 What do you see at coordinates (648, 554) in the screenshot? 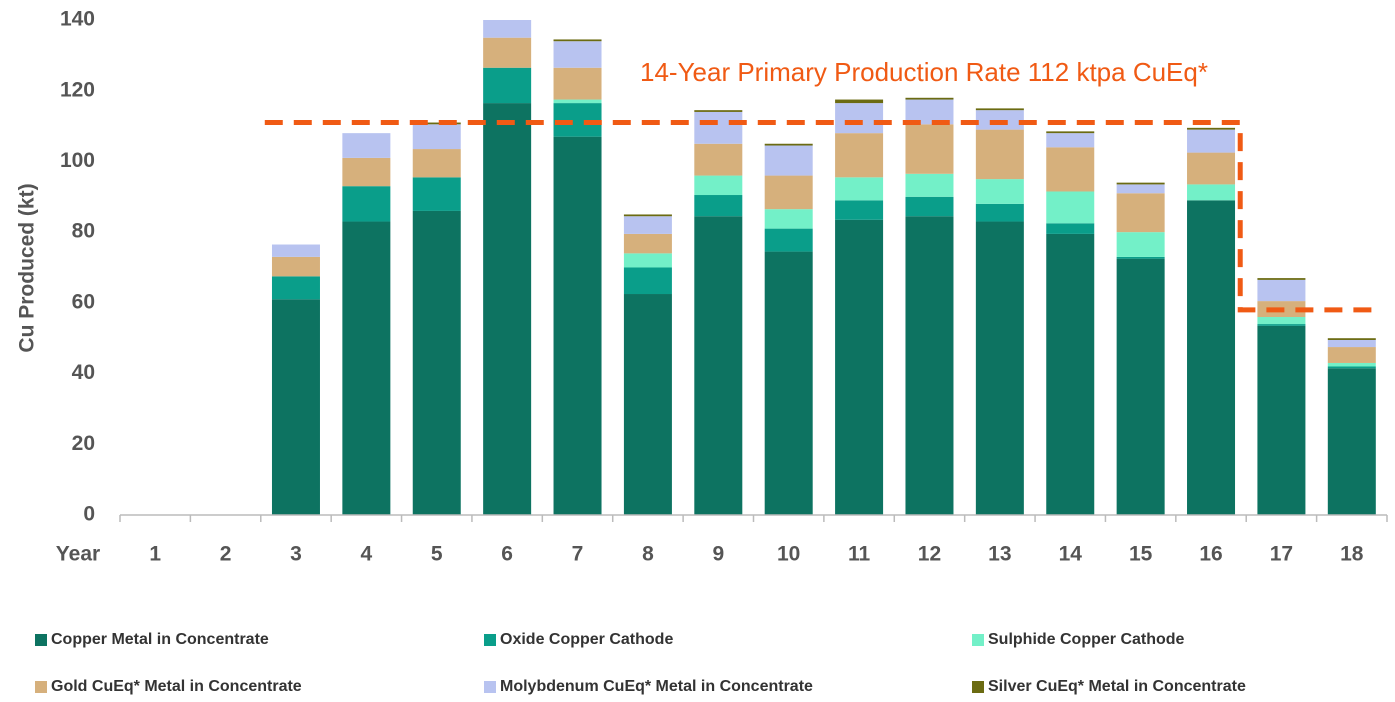
I see `x-tick-label: 8` at bounding box center [648, 554].